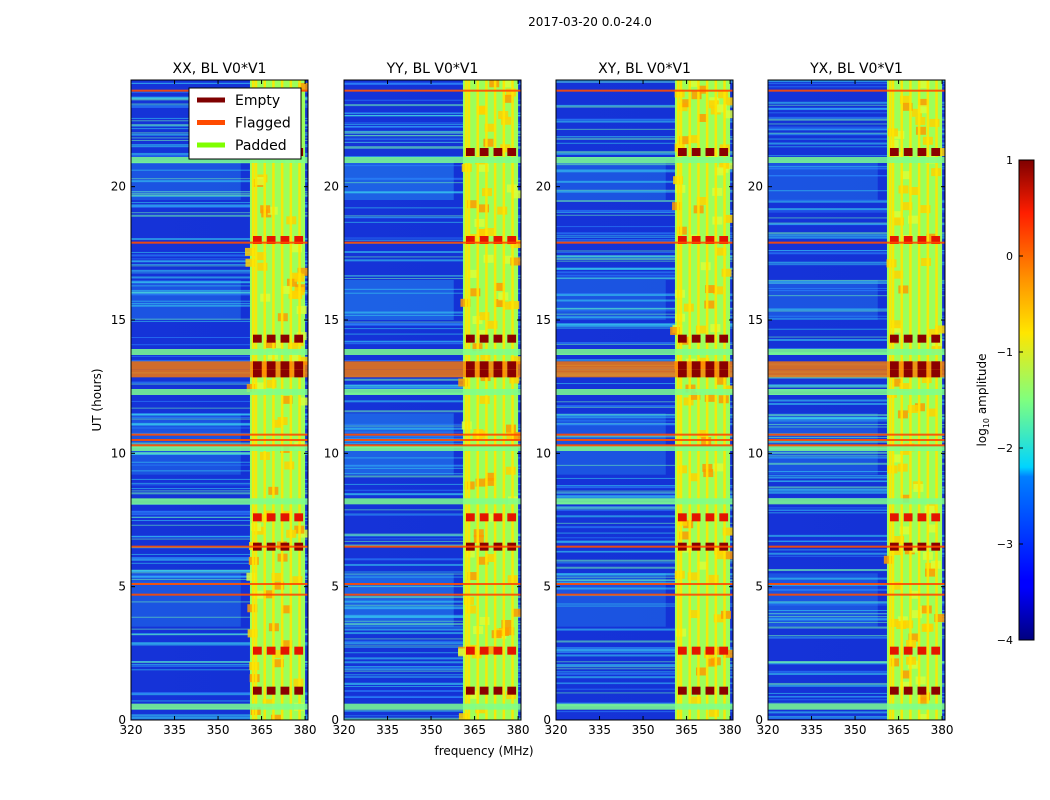 The width and height of the screenshot is (1050, 800). I want to click on y-tick-label: 20, so click(118, 187).